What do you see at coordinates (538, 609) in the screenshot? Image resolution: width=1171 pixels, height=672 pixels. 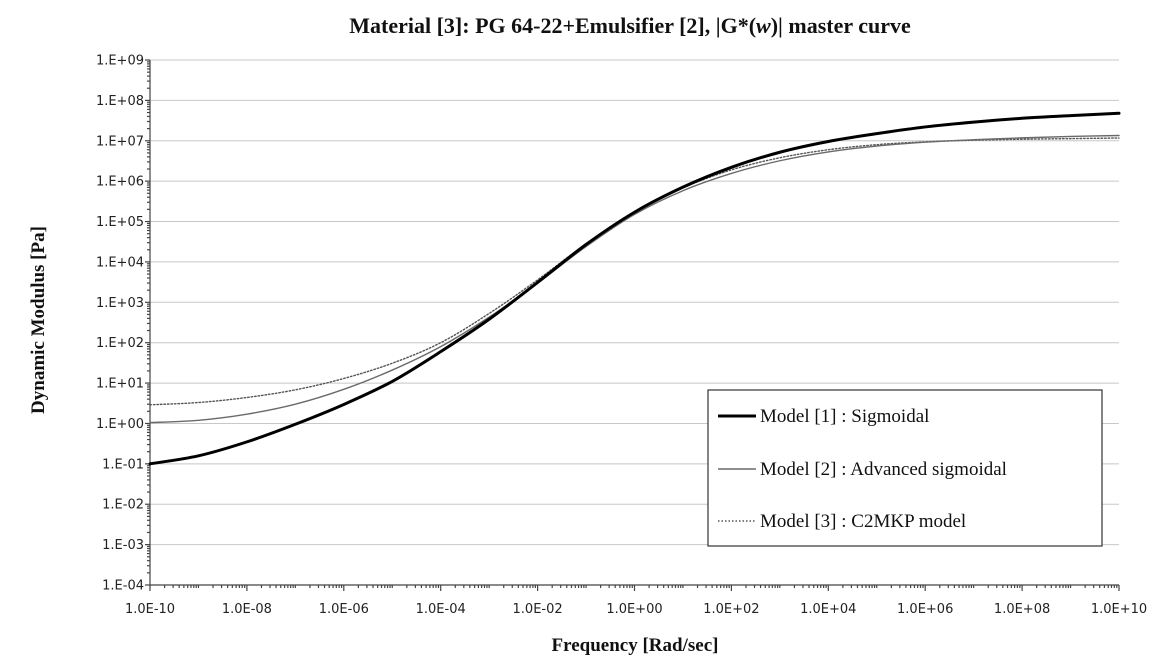 I see `x-tick-label: 1.0E-02` at bounding box center [538, 609].